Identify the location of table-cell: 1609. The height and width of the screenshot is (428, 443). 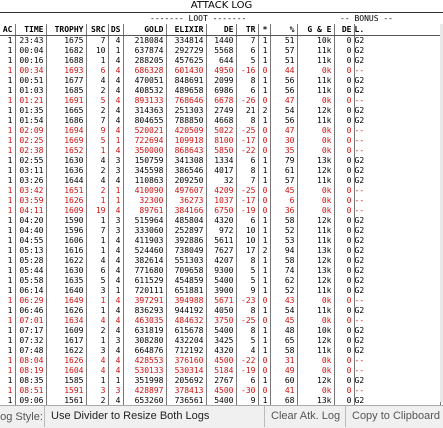
(66, 331).